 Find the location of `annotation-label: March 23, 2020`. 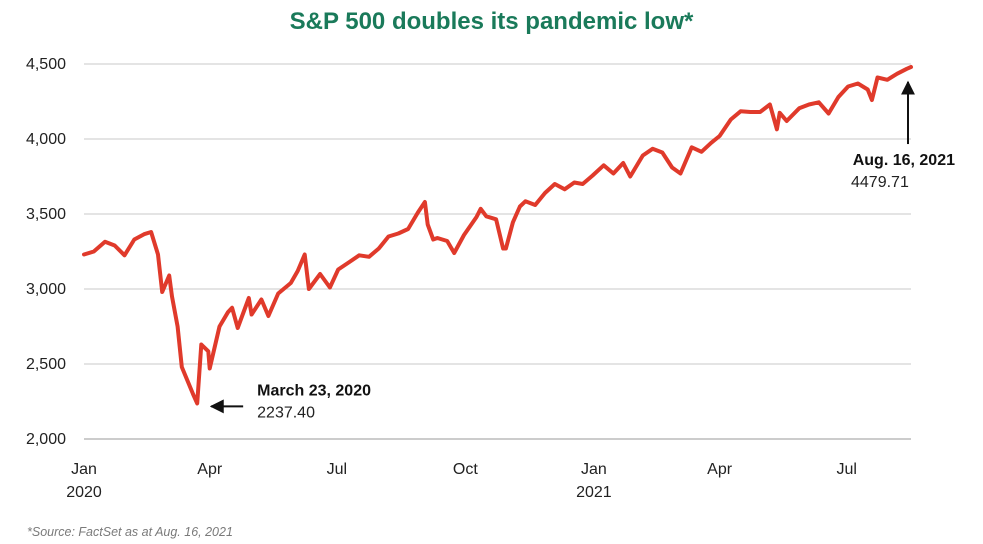

annotation-label: March 23, 2020 is located at coordinates (314, 390).